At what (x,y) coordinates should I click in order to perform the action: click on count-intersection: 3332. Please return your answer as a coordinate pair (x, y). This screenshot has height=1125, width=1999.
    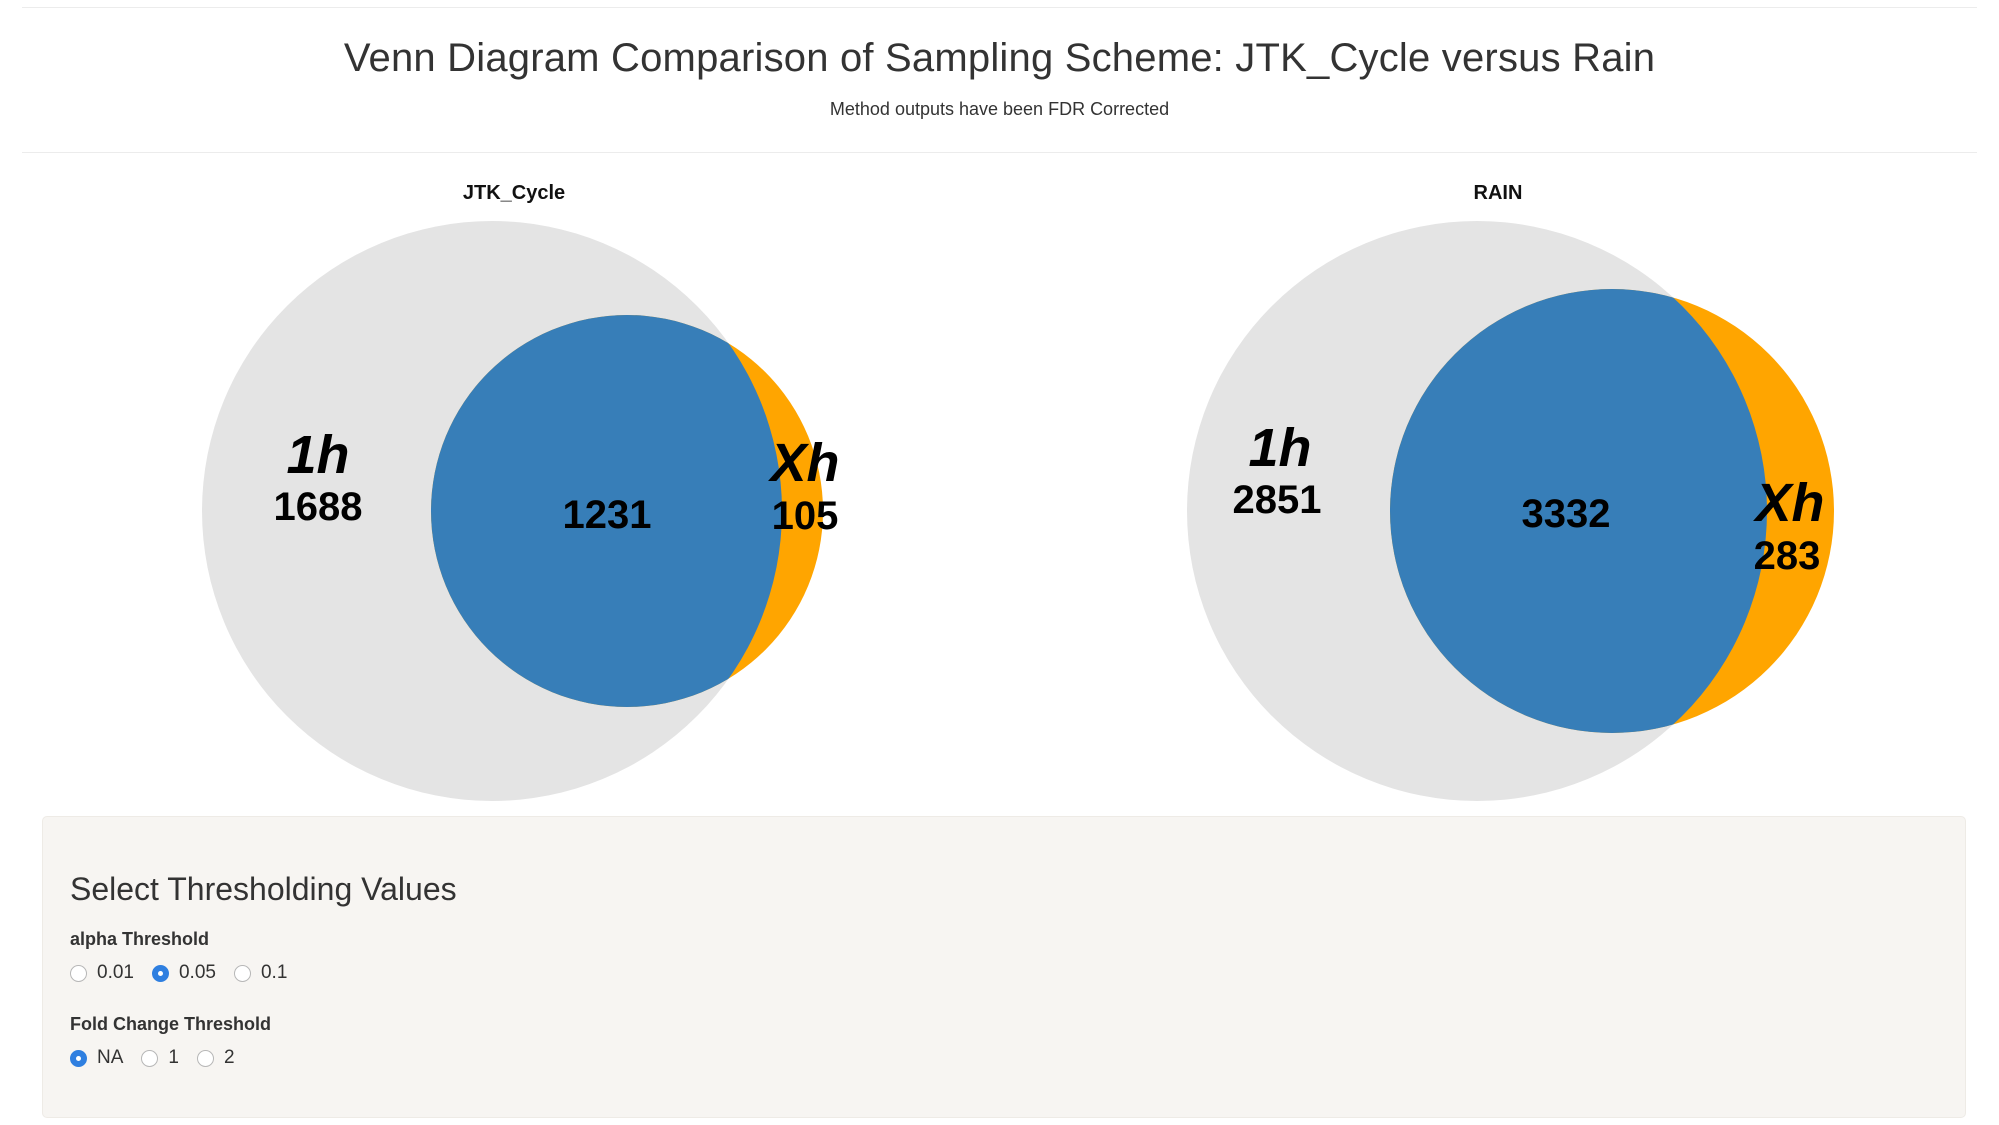
    Looking at the image, I should click on (1566, 514).